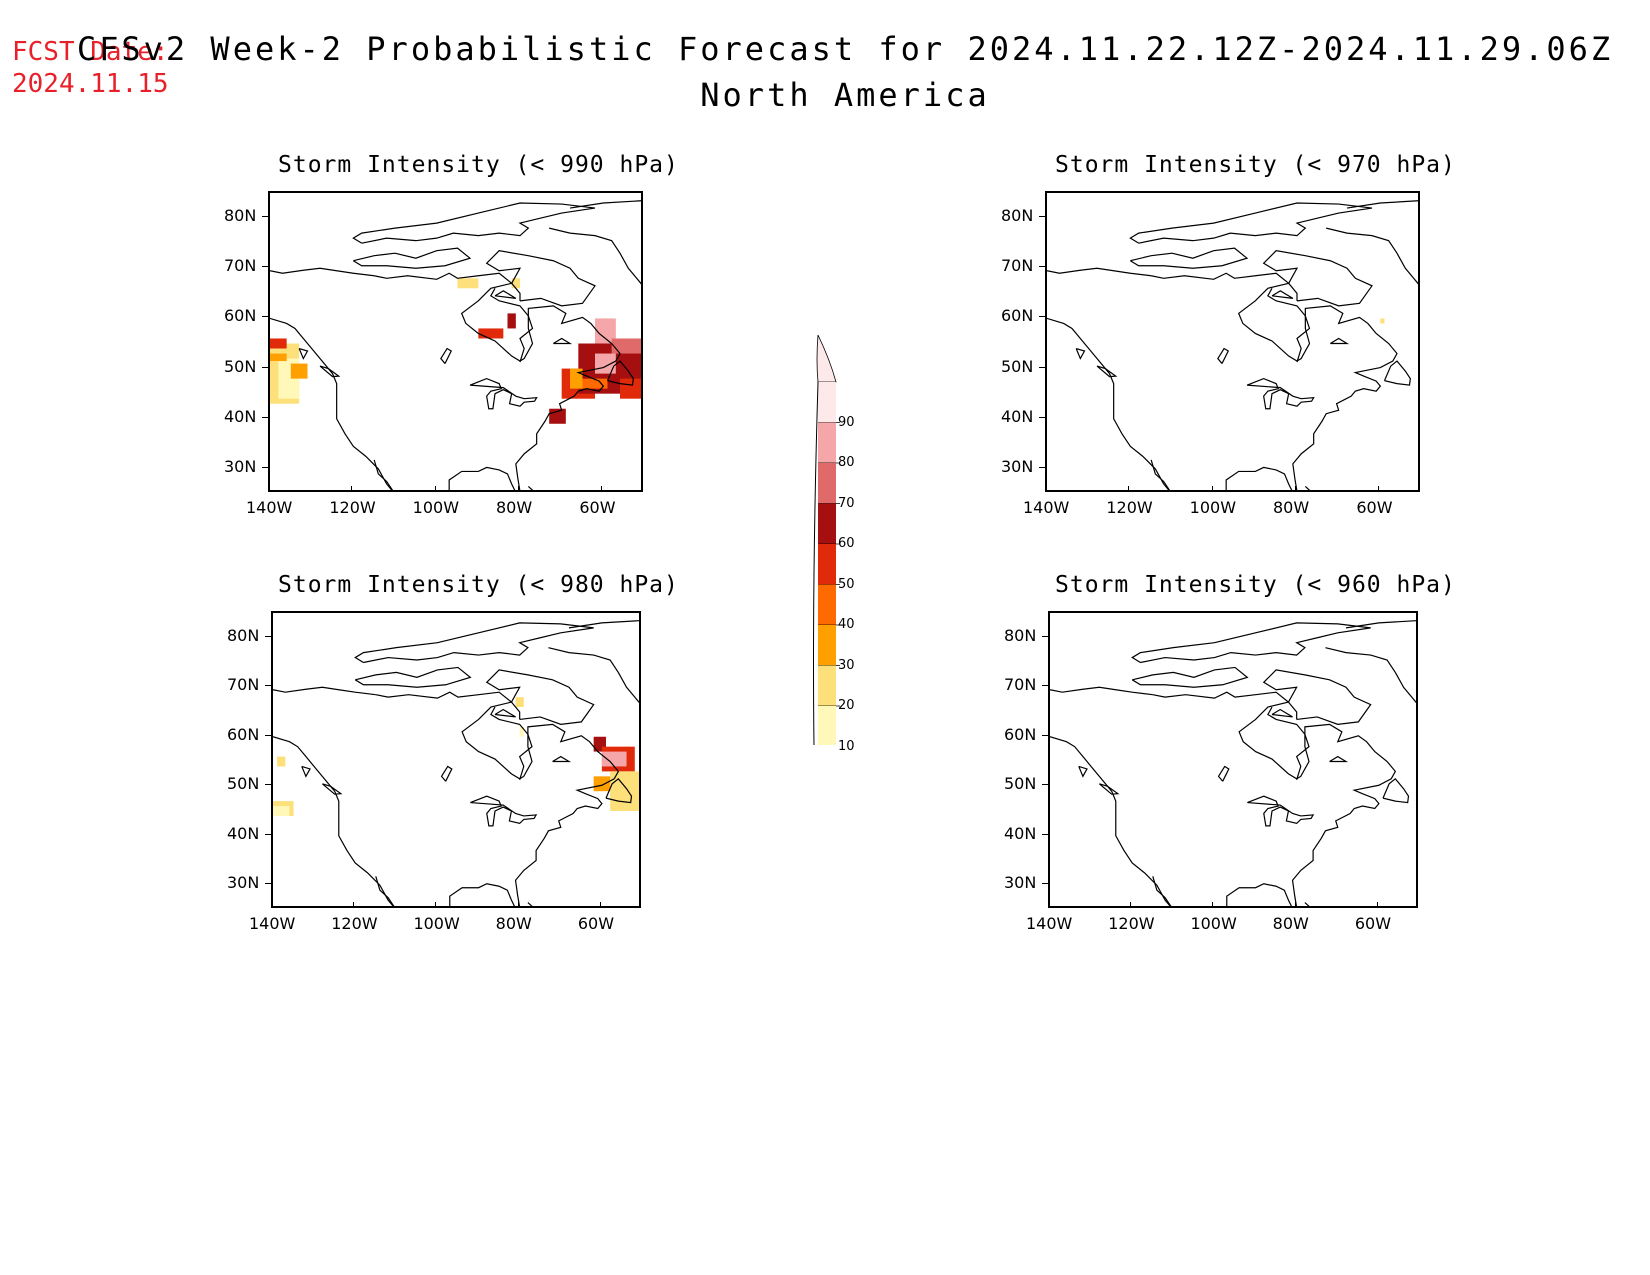 The width and height of the screenshot is (1650, 1275). I want to click on panel-title-960: Storm Intensity (< 960 hPa), so click(1255, 585).